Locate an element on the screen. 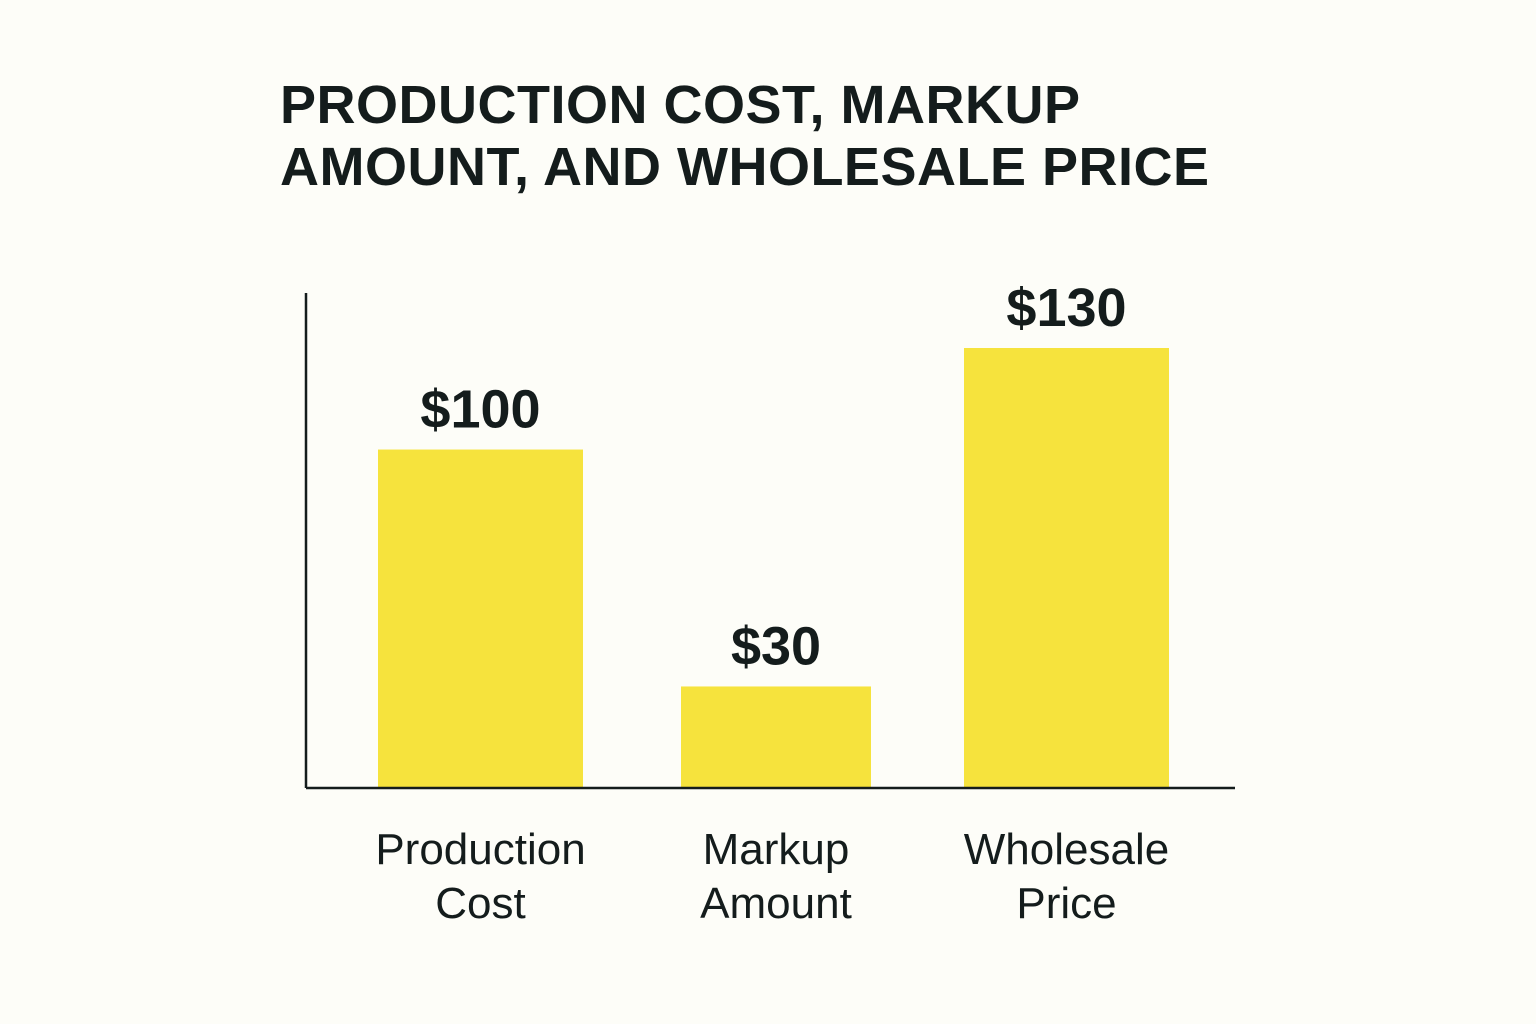  category-labels-group: Production Cost Markup Amount Wholesale Price is located at coordinates (772, 876).